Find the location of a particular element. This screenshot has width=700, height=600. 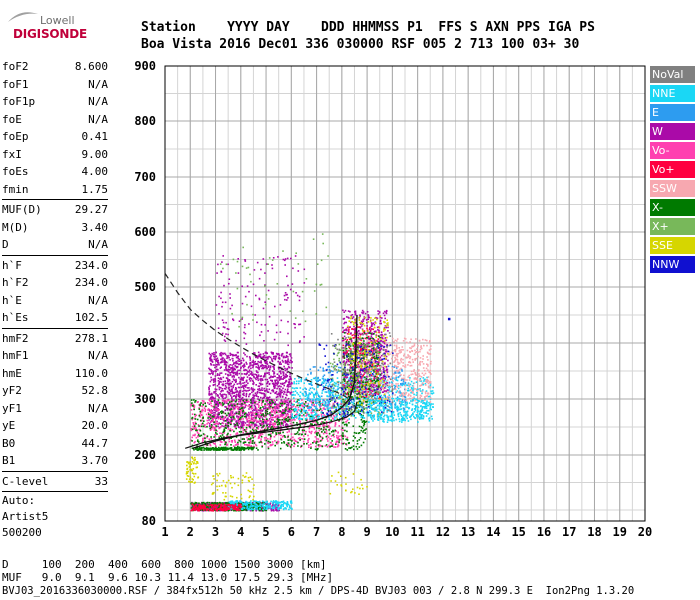

x-tick-label: 6 is located at coordinates (291, 532).